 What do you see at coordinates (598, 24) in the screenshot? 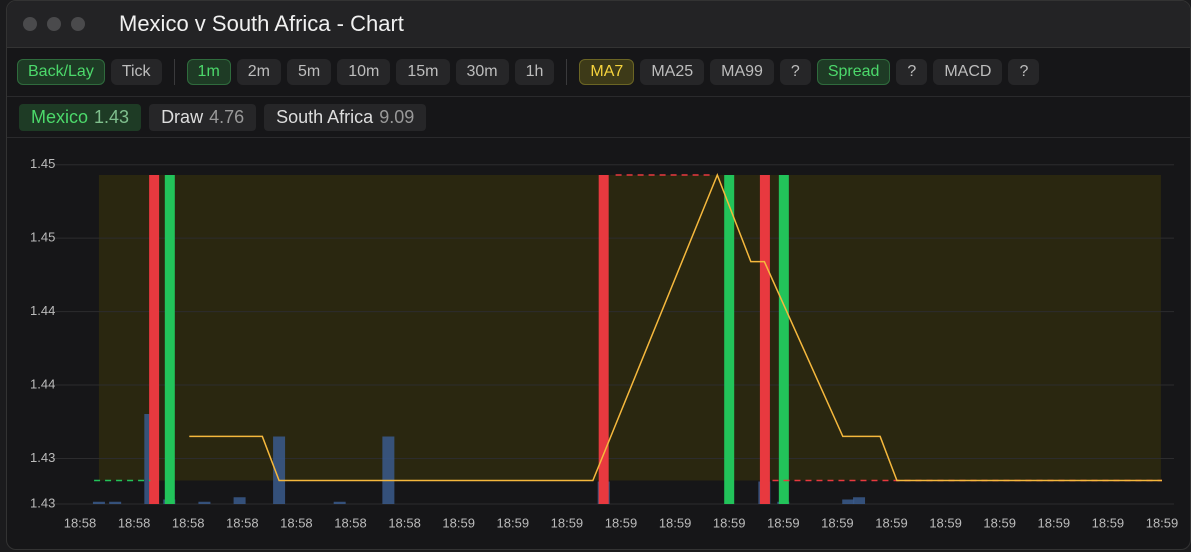
I see `title-bar: Mexico v South Africa - Chart` at bounding box center [598, 24].